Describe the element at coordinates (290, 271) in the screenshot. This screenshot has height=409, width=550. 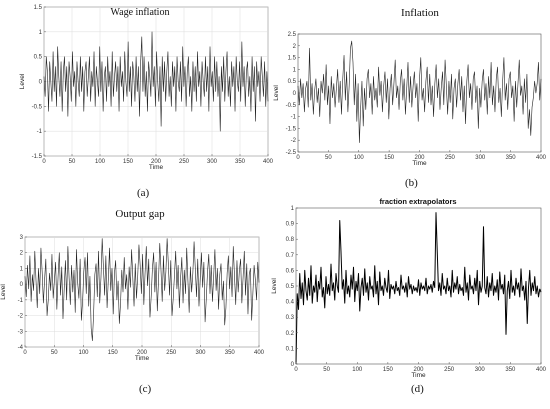
I see `y-tick-label: 0.6` at that location.